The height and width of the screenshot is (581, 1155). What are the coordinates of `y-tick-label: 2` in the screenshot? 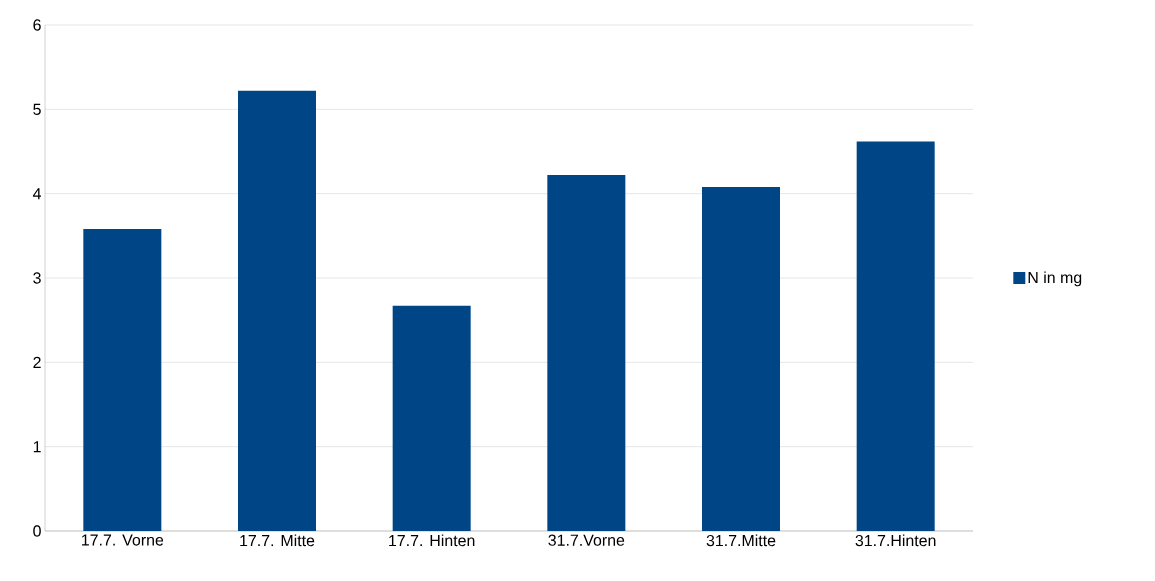 It's located at (37, 362).